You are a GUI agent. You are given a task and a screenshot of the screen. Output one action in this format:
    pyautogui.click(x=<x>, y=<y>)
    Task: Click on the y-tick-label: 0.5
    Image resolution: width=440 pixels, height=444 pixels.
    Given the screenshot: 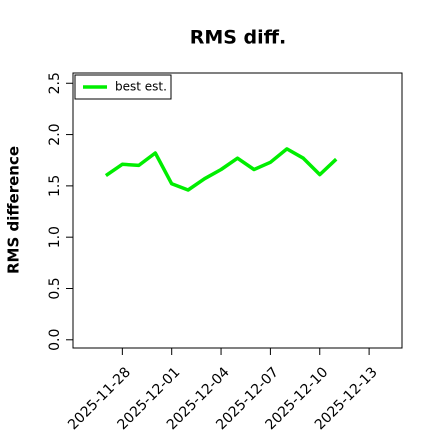 What is the action you would take?
    pyautogui.click(x=55, y=288)
    